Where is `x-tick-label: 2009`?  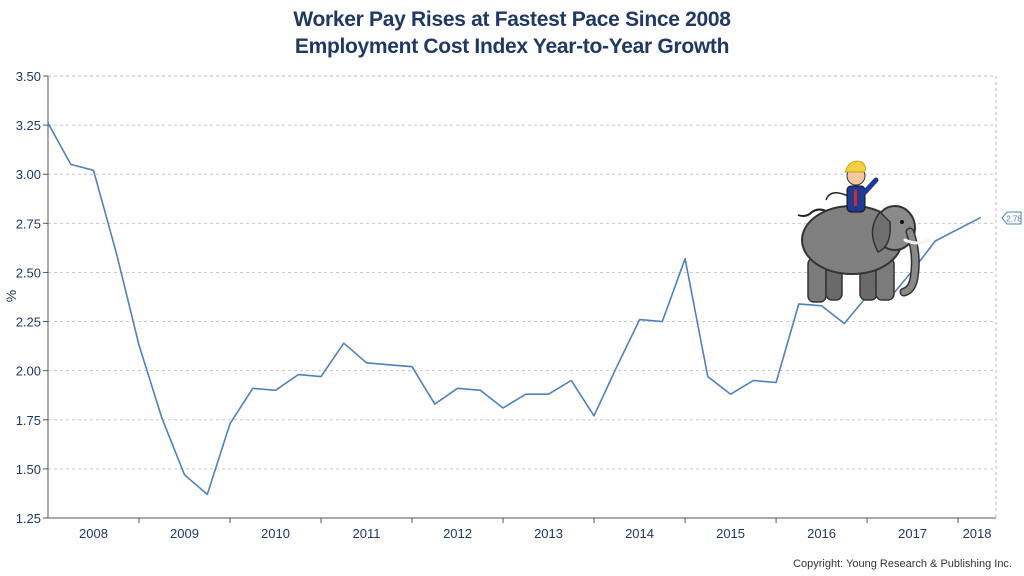 x-tick-label: 2009 is located at coordinates (184, 533).